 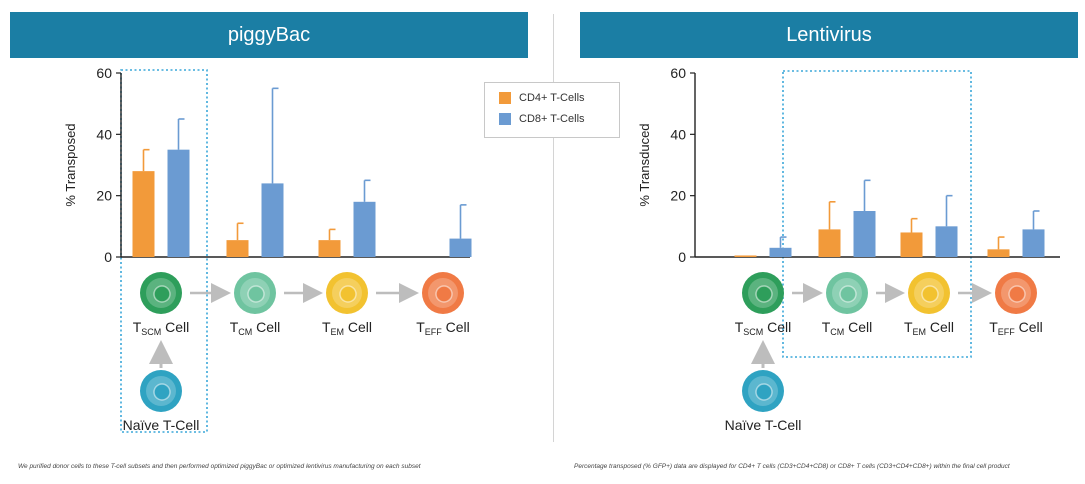 What do you see at coordinates (552, 119) in the screenshot?
I see `legend-label-cd8: CD8+ T-Cells` at bounding box center [552, 119].